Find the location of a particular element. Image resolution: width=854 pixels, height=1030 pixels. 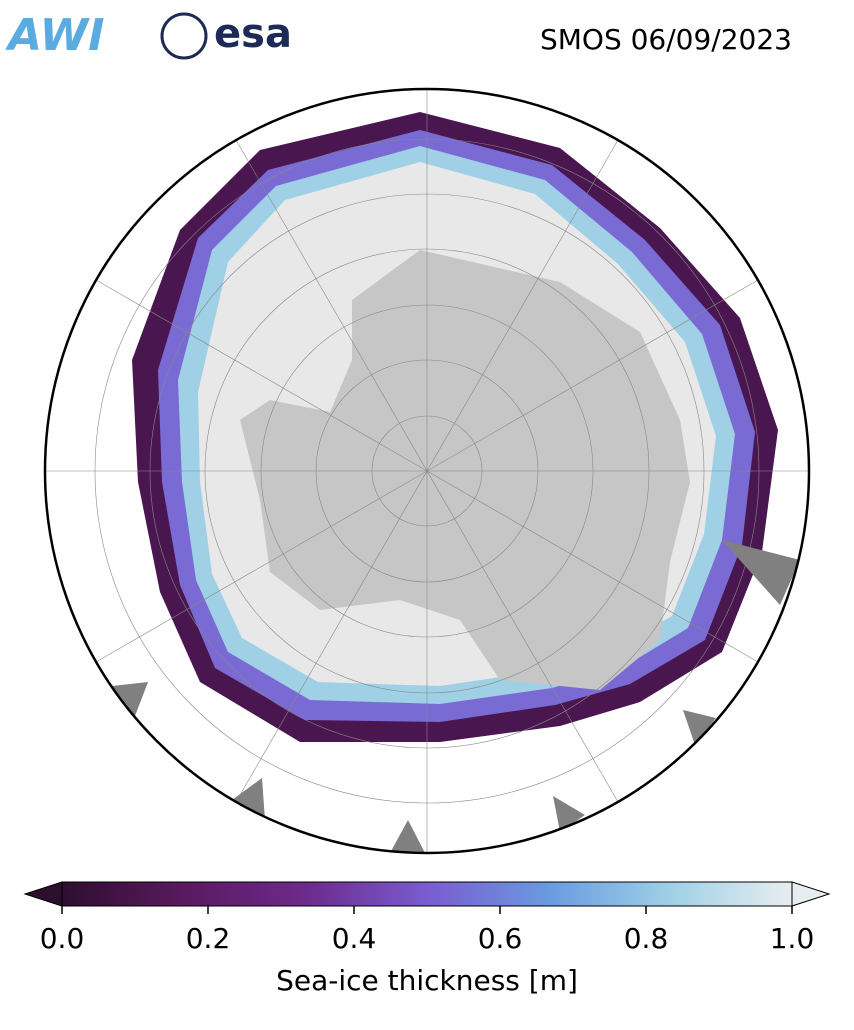

colorbar-extend-high is located at coordinates (811, 894).